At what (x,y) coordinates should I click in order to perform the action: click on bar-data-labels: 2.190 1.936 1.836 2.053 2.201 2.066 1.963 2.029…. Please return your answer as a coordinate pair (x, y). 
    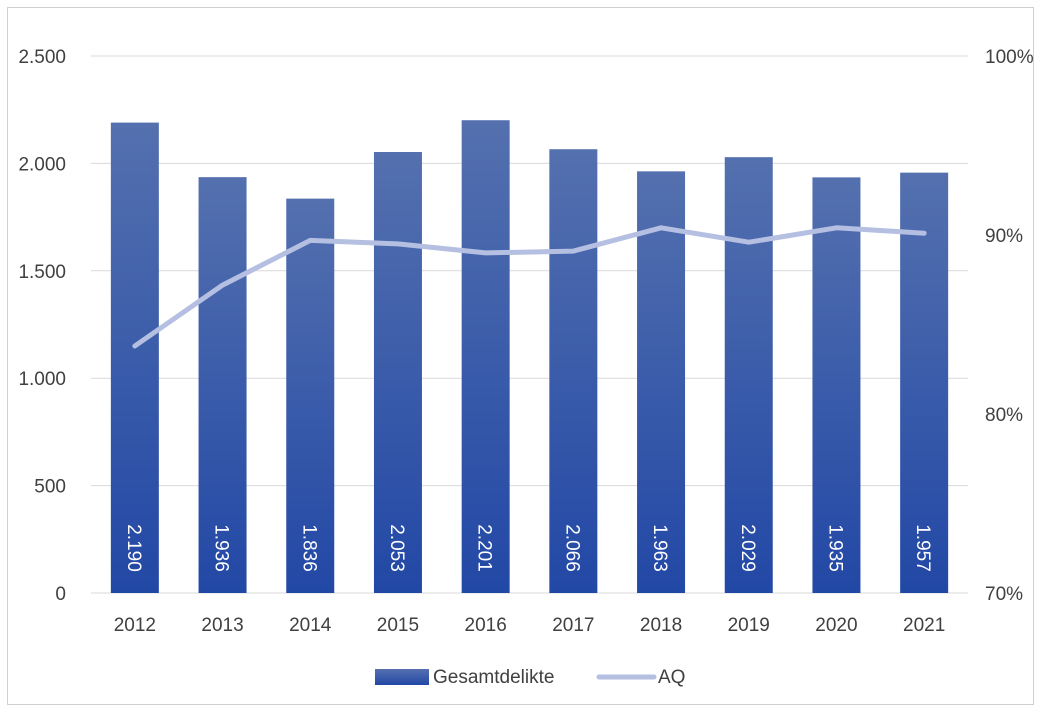
    Looking at the image, I should click on (528, 548).